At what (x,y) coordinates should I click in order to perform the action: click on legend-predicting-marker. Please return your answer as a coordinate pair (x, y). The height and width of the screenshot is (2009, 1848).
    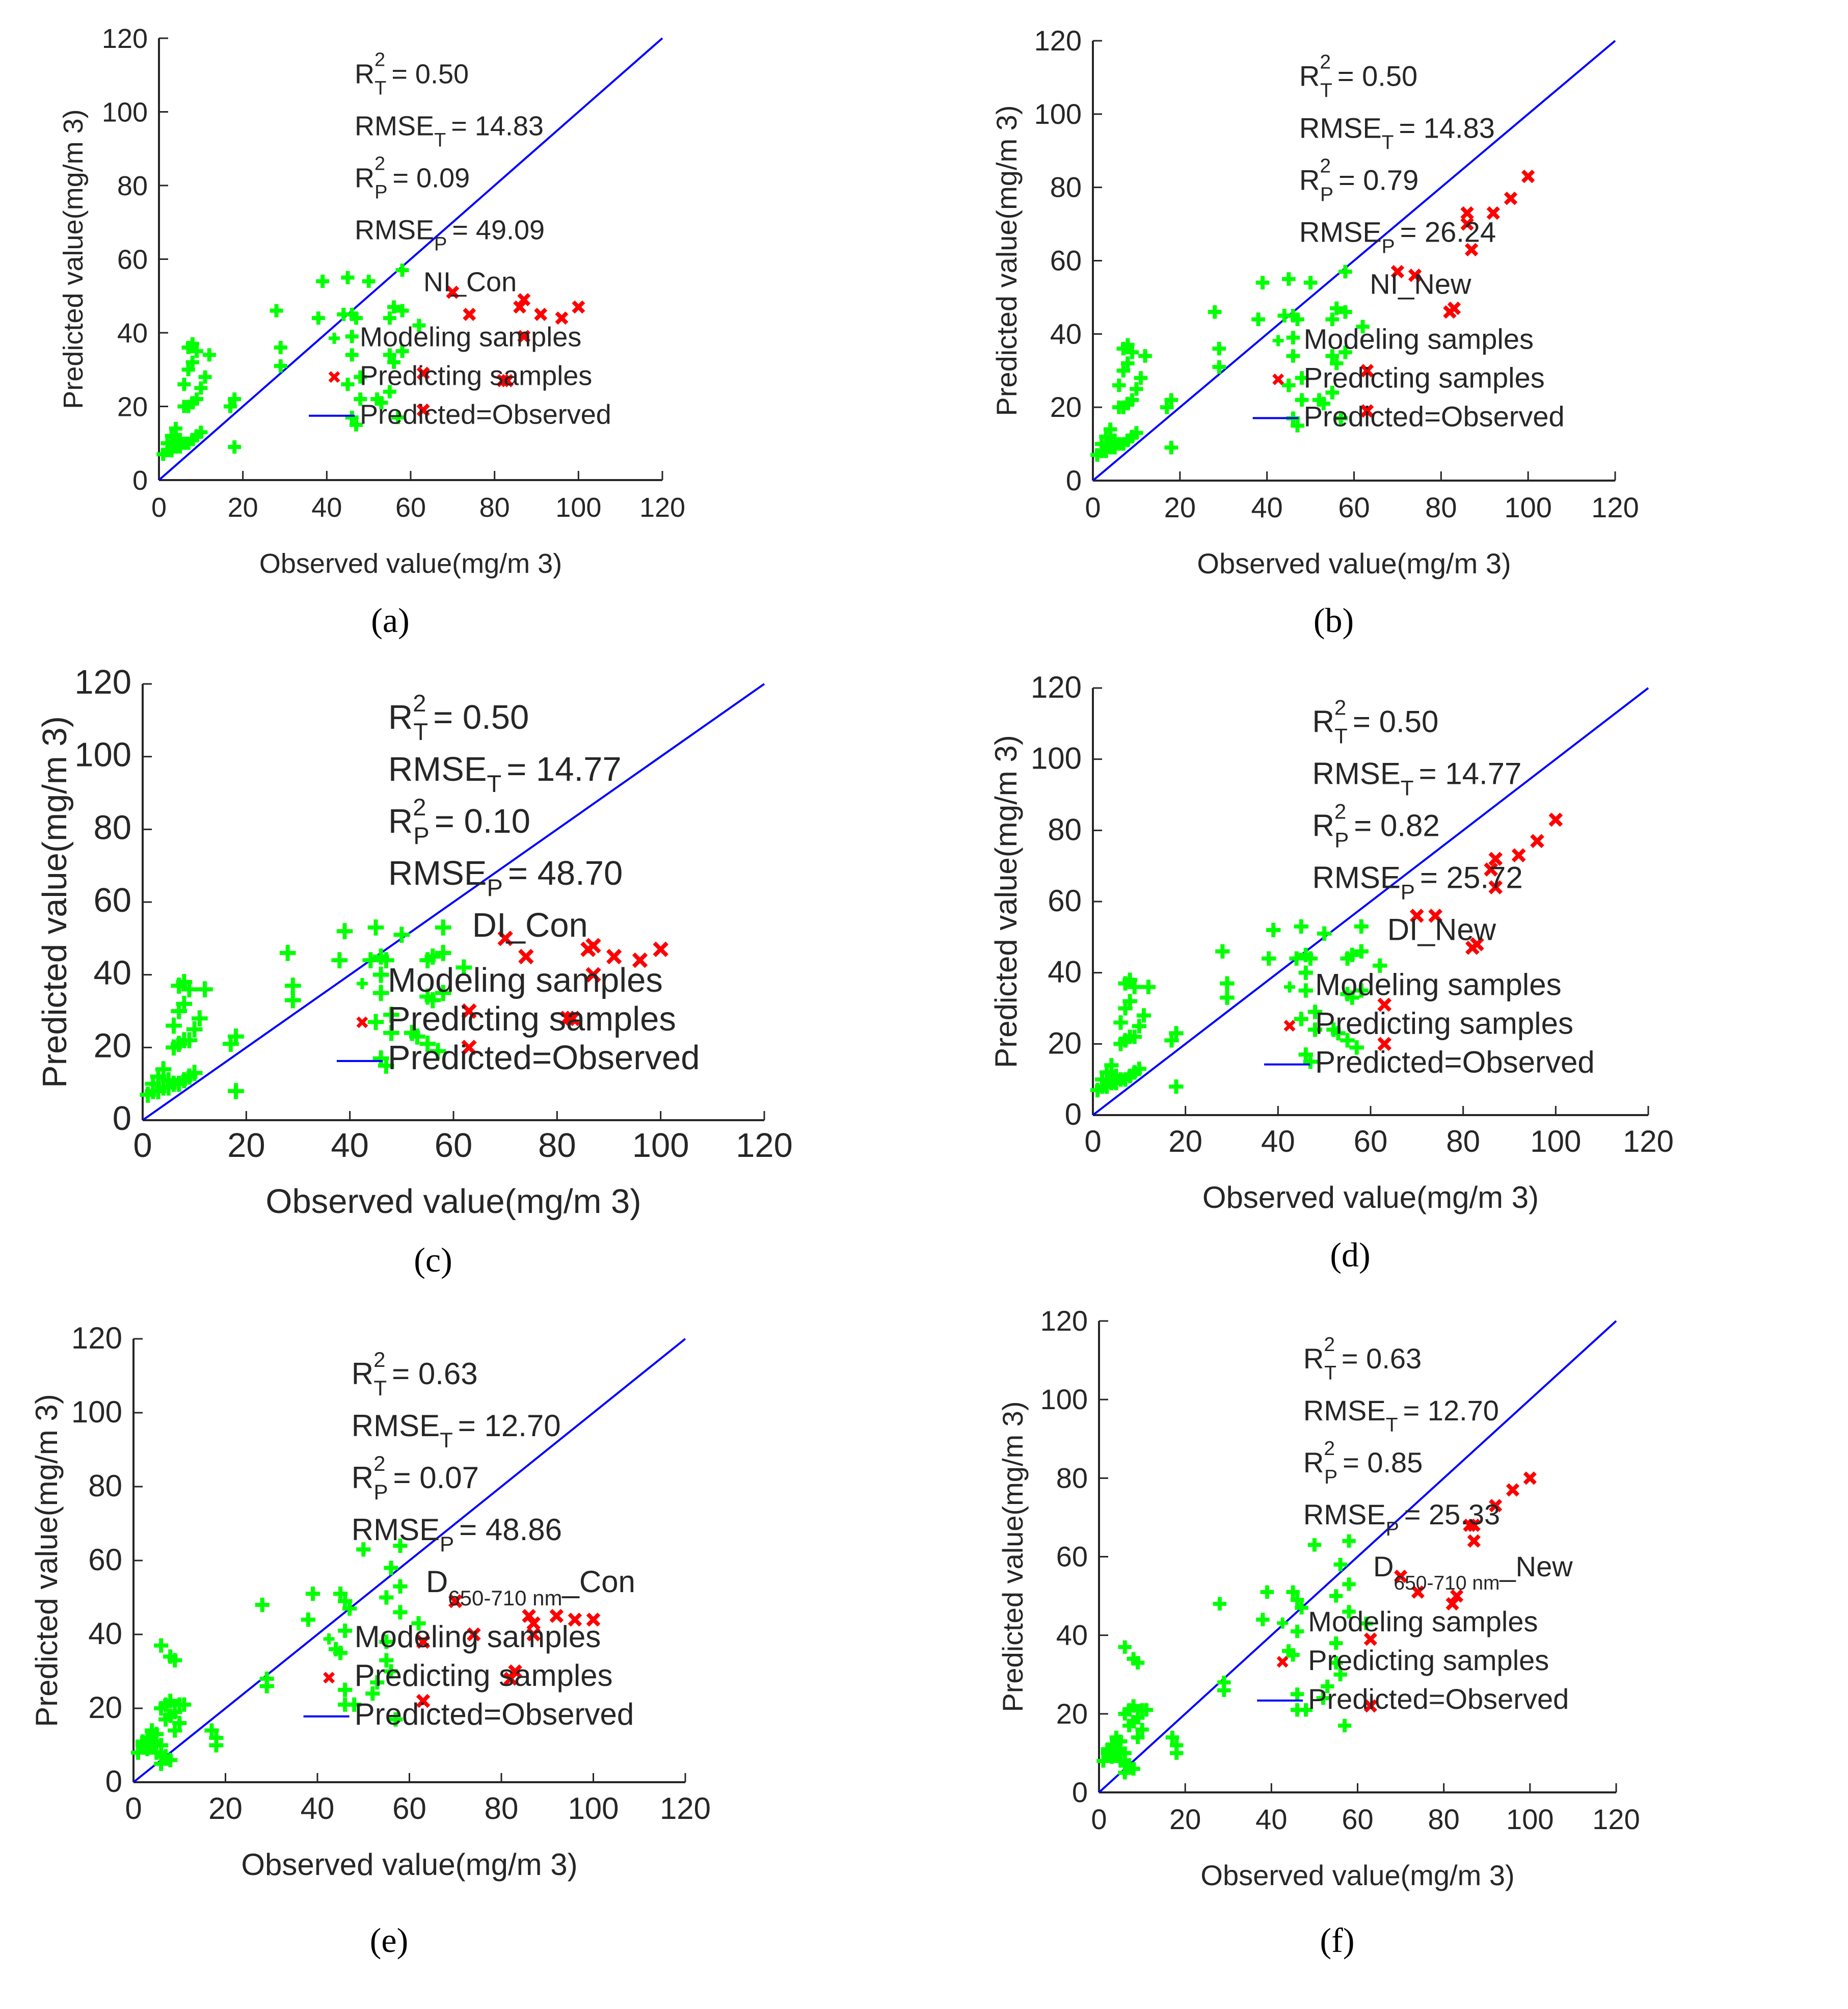
    Looking at the image, I should click on (334, 377).